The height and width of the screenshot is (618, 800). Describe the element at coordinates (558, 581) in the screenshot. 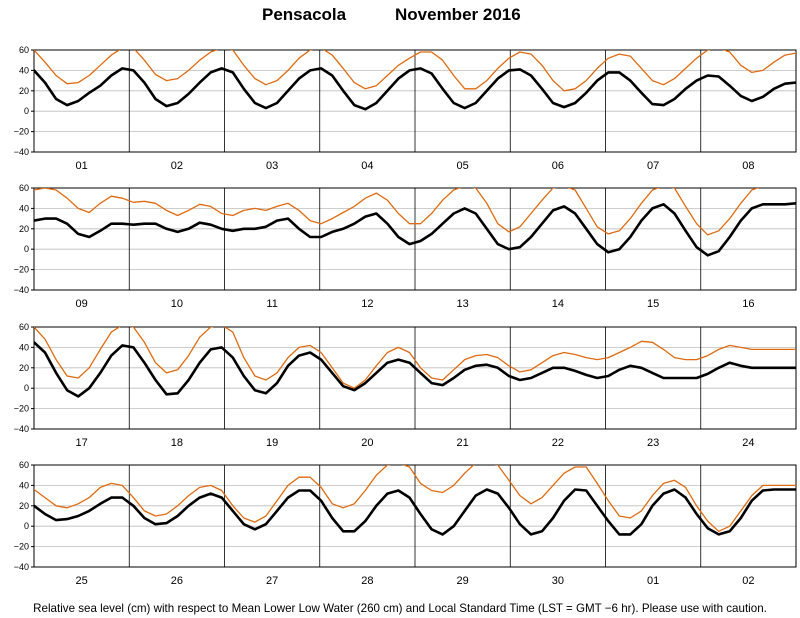

I see `day-label: 30` at that location.